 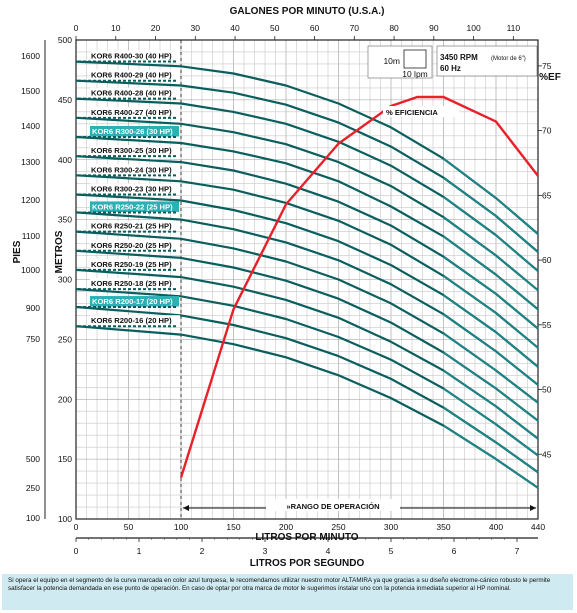 I want to click on curve-label: KOR6 R400-28 (40 HP), so click(x=131, y=93).